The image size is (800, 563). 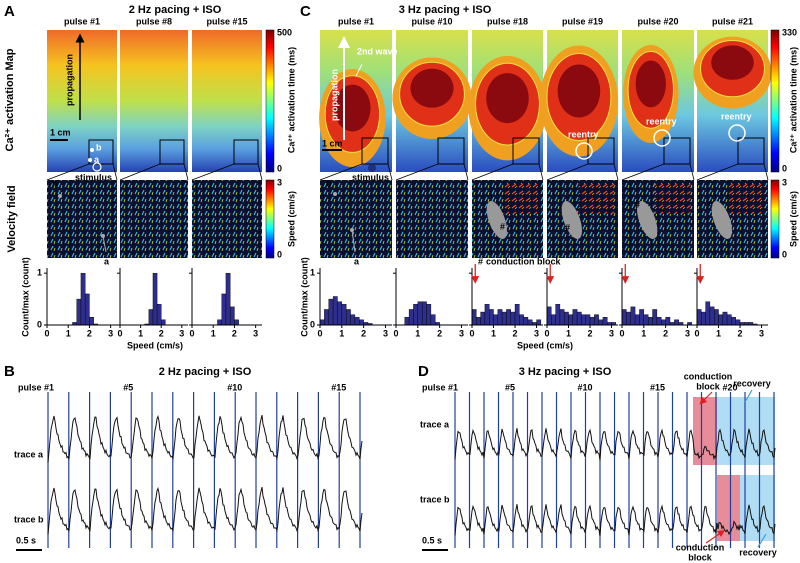 I want to click on y-tick-label: 0, so click(x=312, y=324).